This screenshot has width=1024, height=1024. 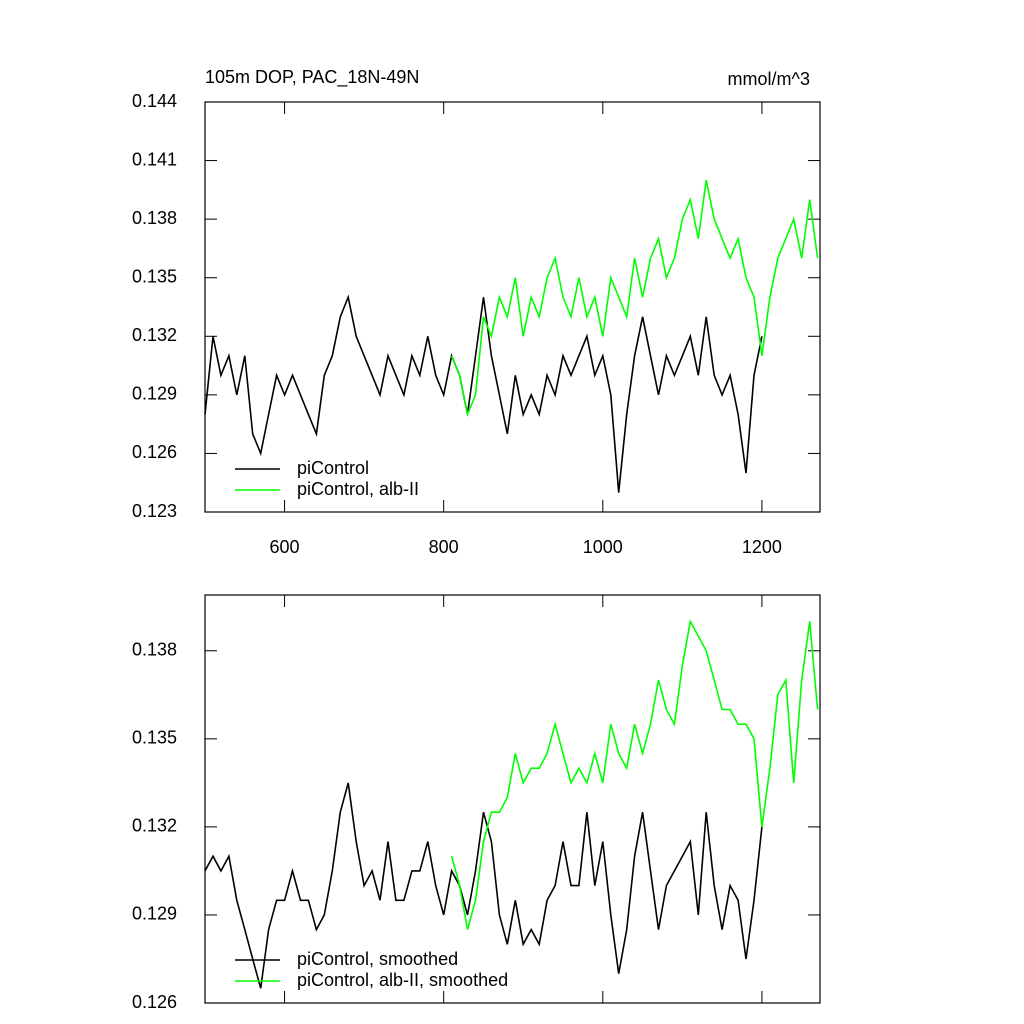 I want to click on x-tick-label: 600, so click(x=285, y=547).